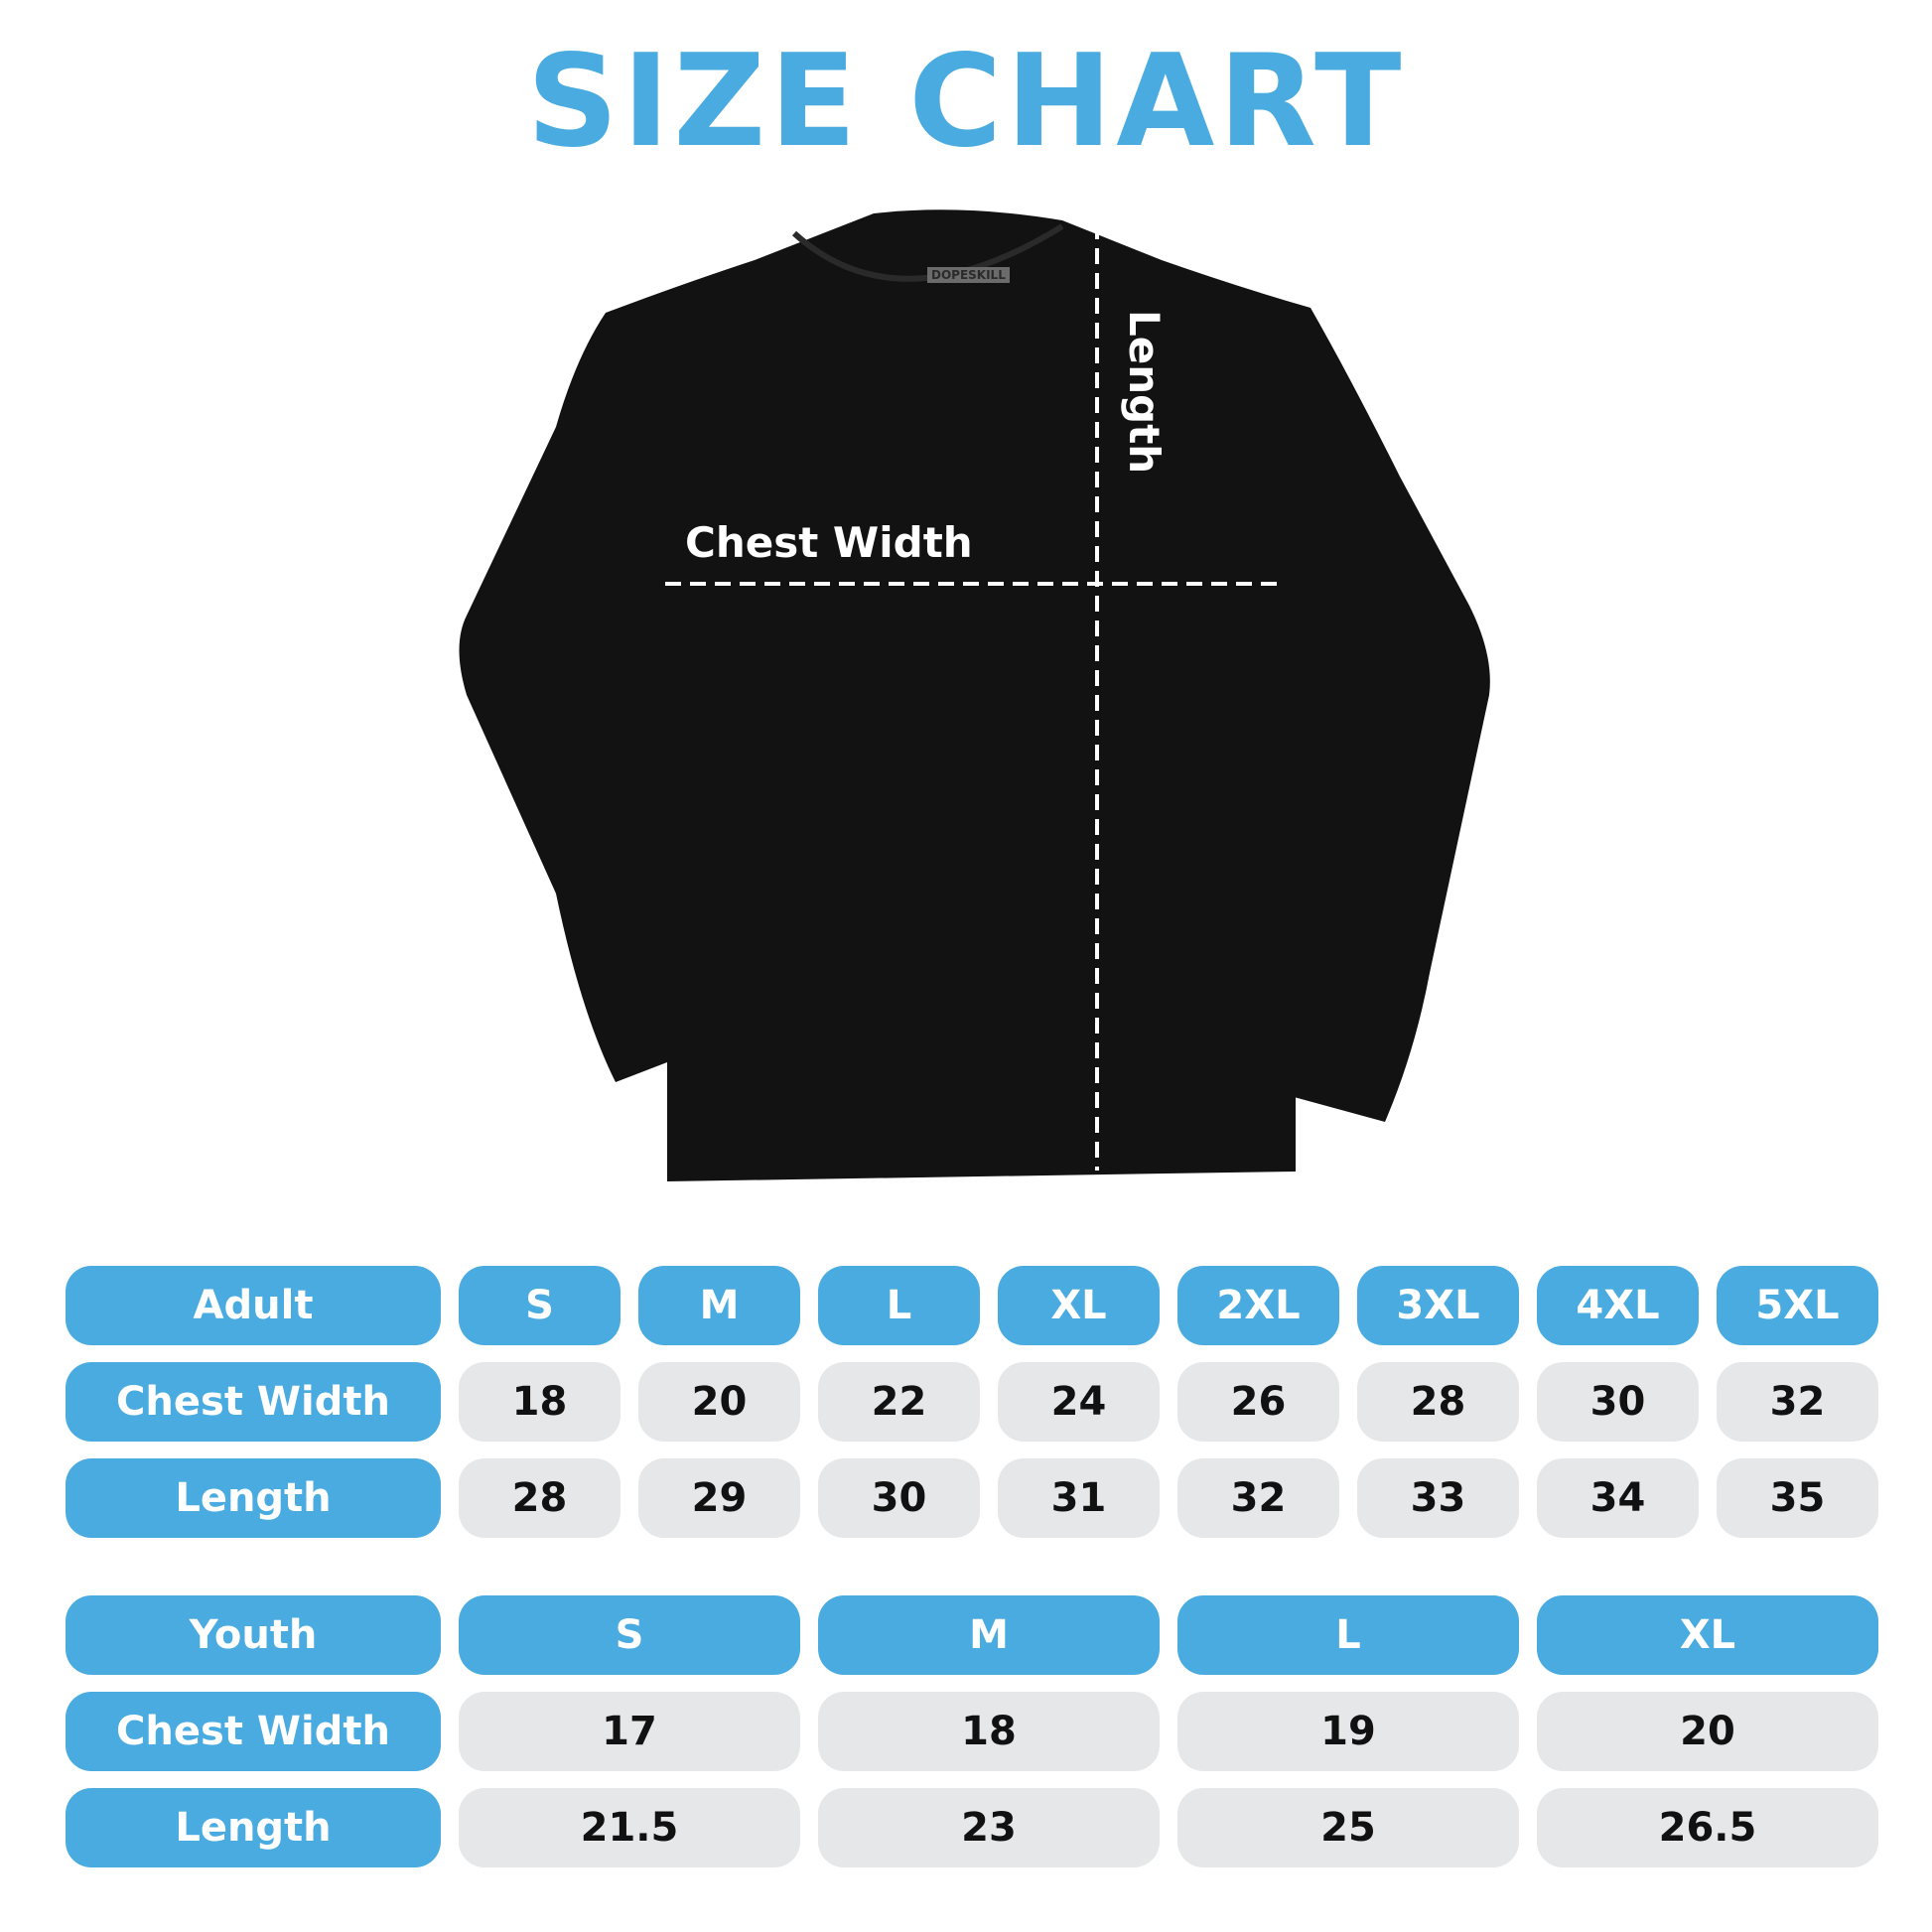 The image size is (1932, 1932). Describe the element at coordinates (1144, 393) in the screenshot. I see `length-label: Length` at that location.